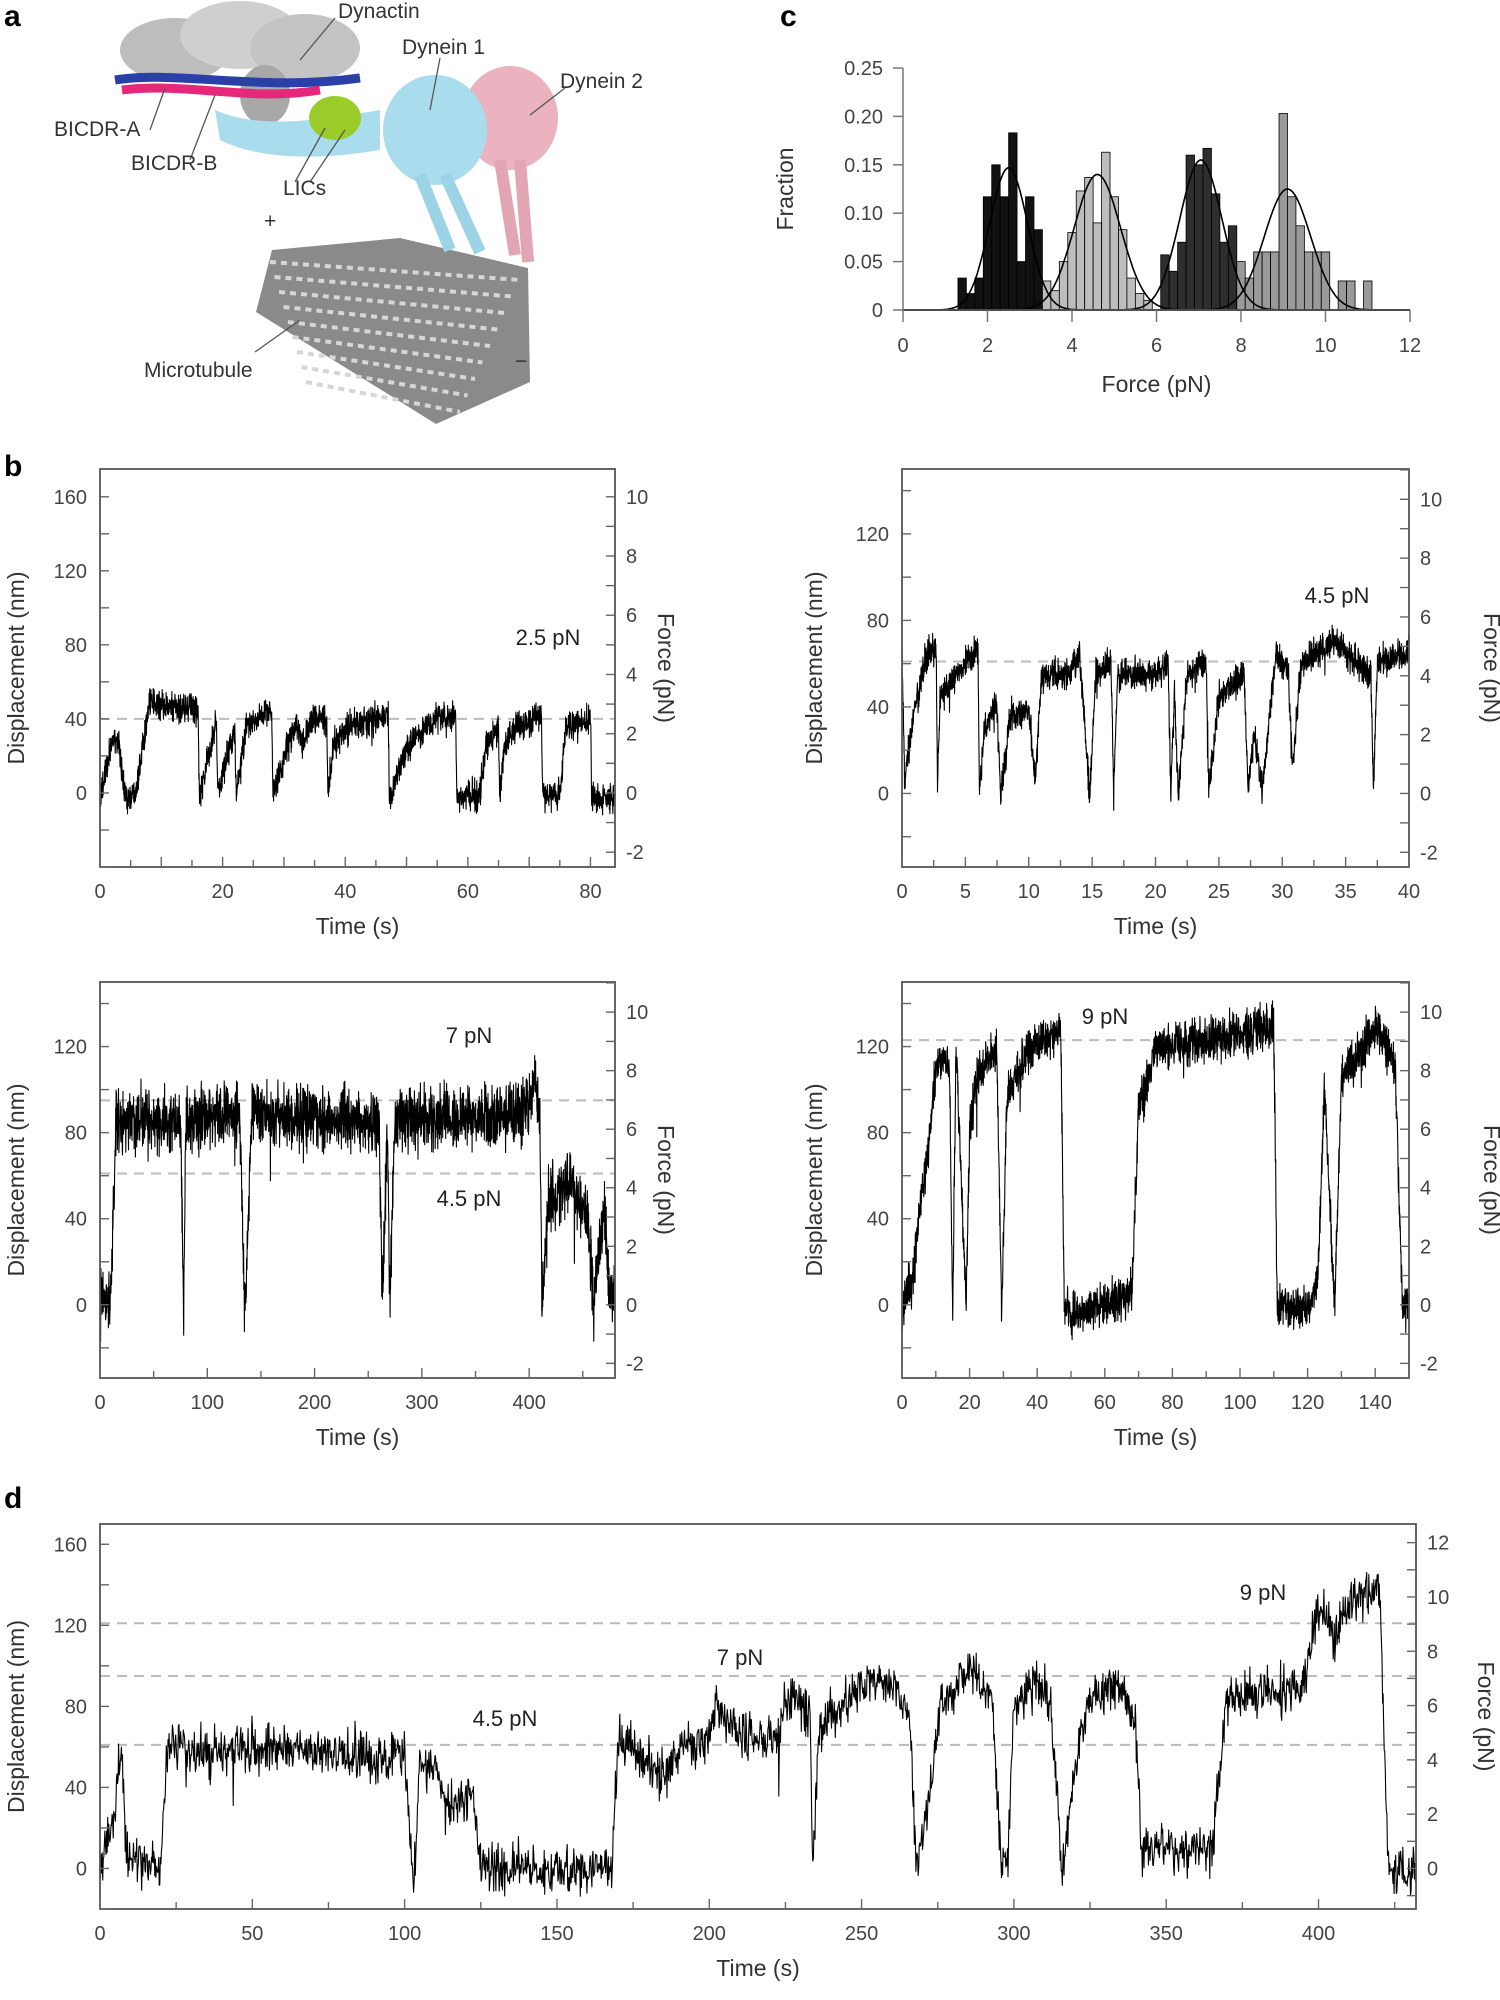 This screenshot has height=2000, width=1500. I want to click on series-9-pN, so click(1304, 212).